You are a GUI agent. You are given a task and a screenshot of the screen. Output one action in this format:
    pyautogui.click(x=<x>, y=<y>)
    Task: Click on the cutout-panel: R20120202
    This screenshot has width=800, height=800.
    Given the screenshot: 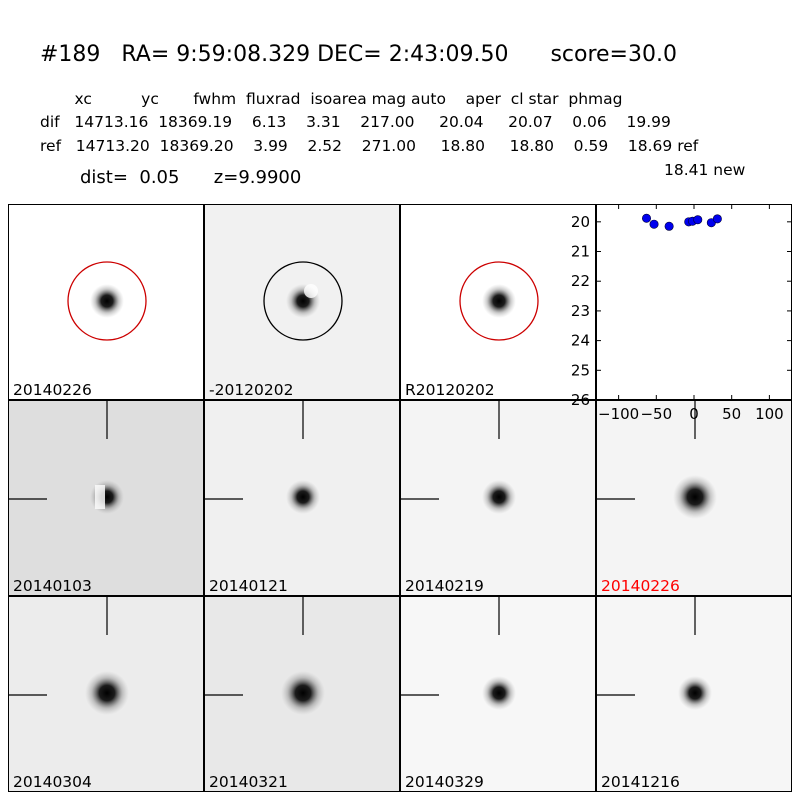 What is the action you would take?
    pyautogui.click(x=498, y=302)
    